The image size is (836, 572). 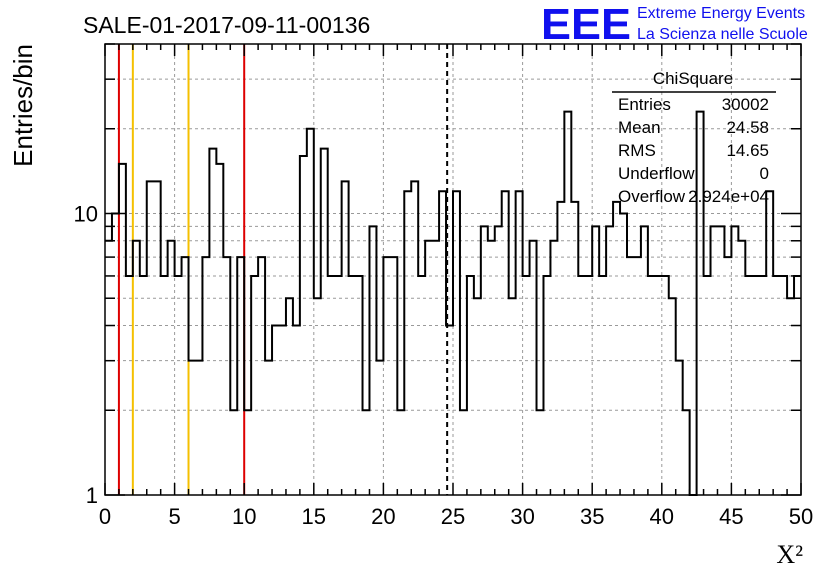 I want to click on y-tick-label: 1, so click(x=92, y=495).